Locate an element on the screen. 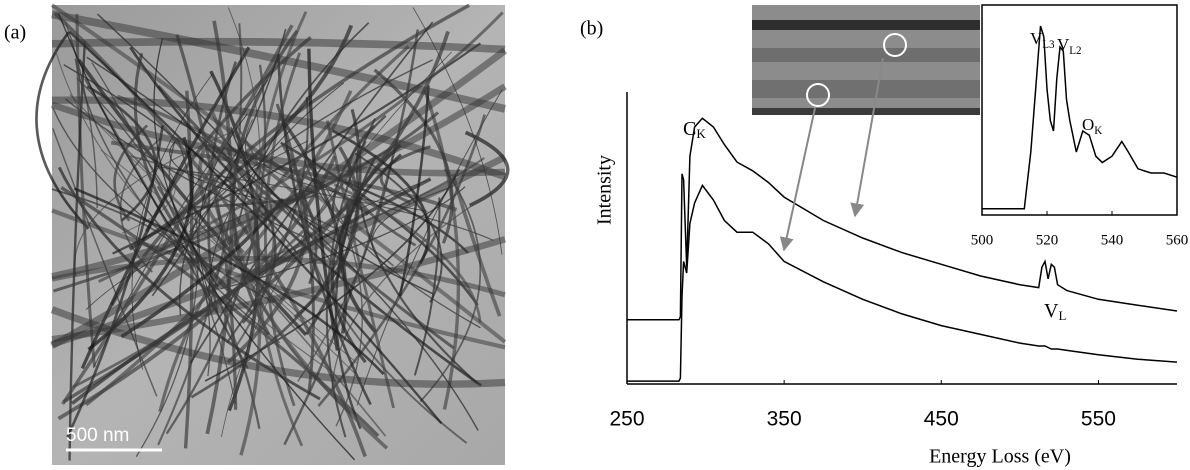 The width and height of the screenshot is (1190, 470). annotation-subscript: L2 is located at coordinates (1075, 51).